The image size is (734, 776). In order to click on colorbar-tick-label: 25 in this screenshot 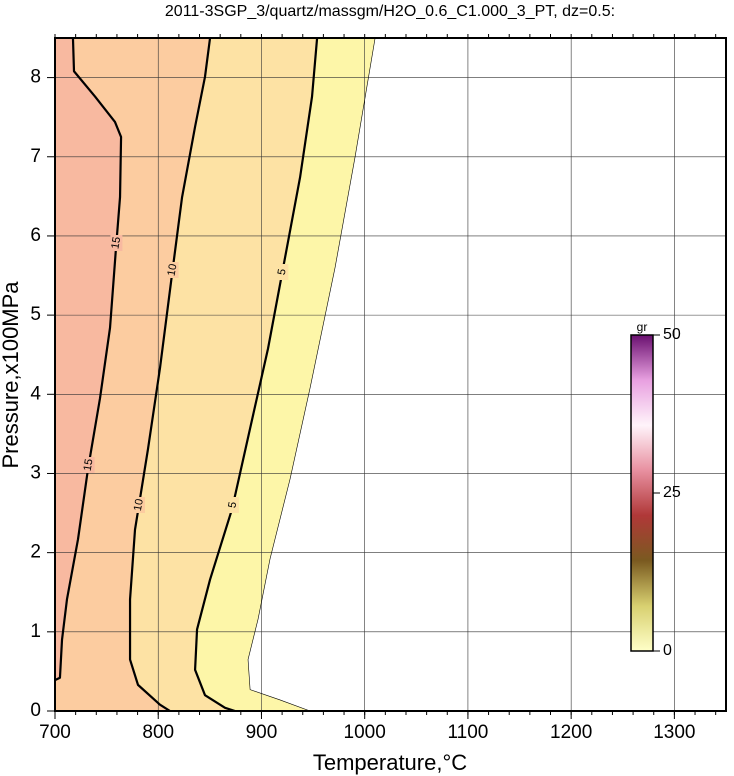, I will do `click(672, 492)`.